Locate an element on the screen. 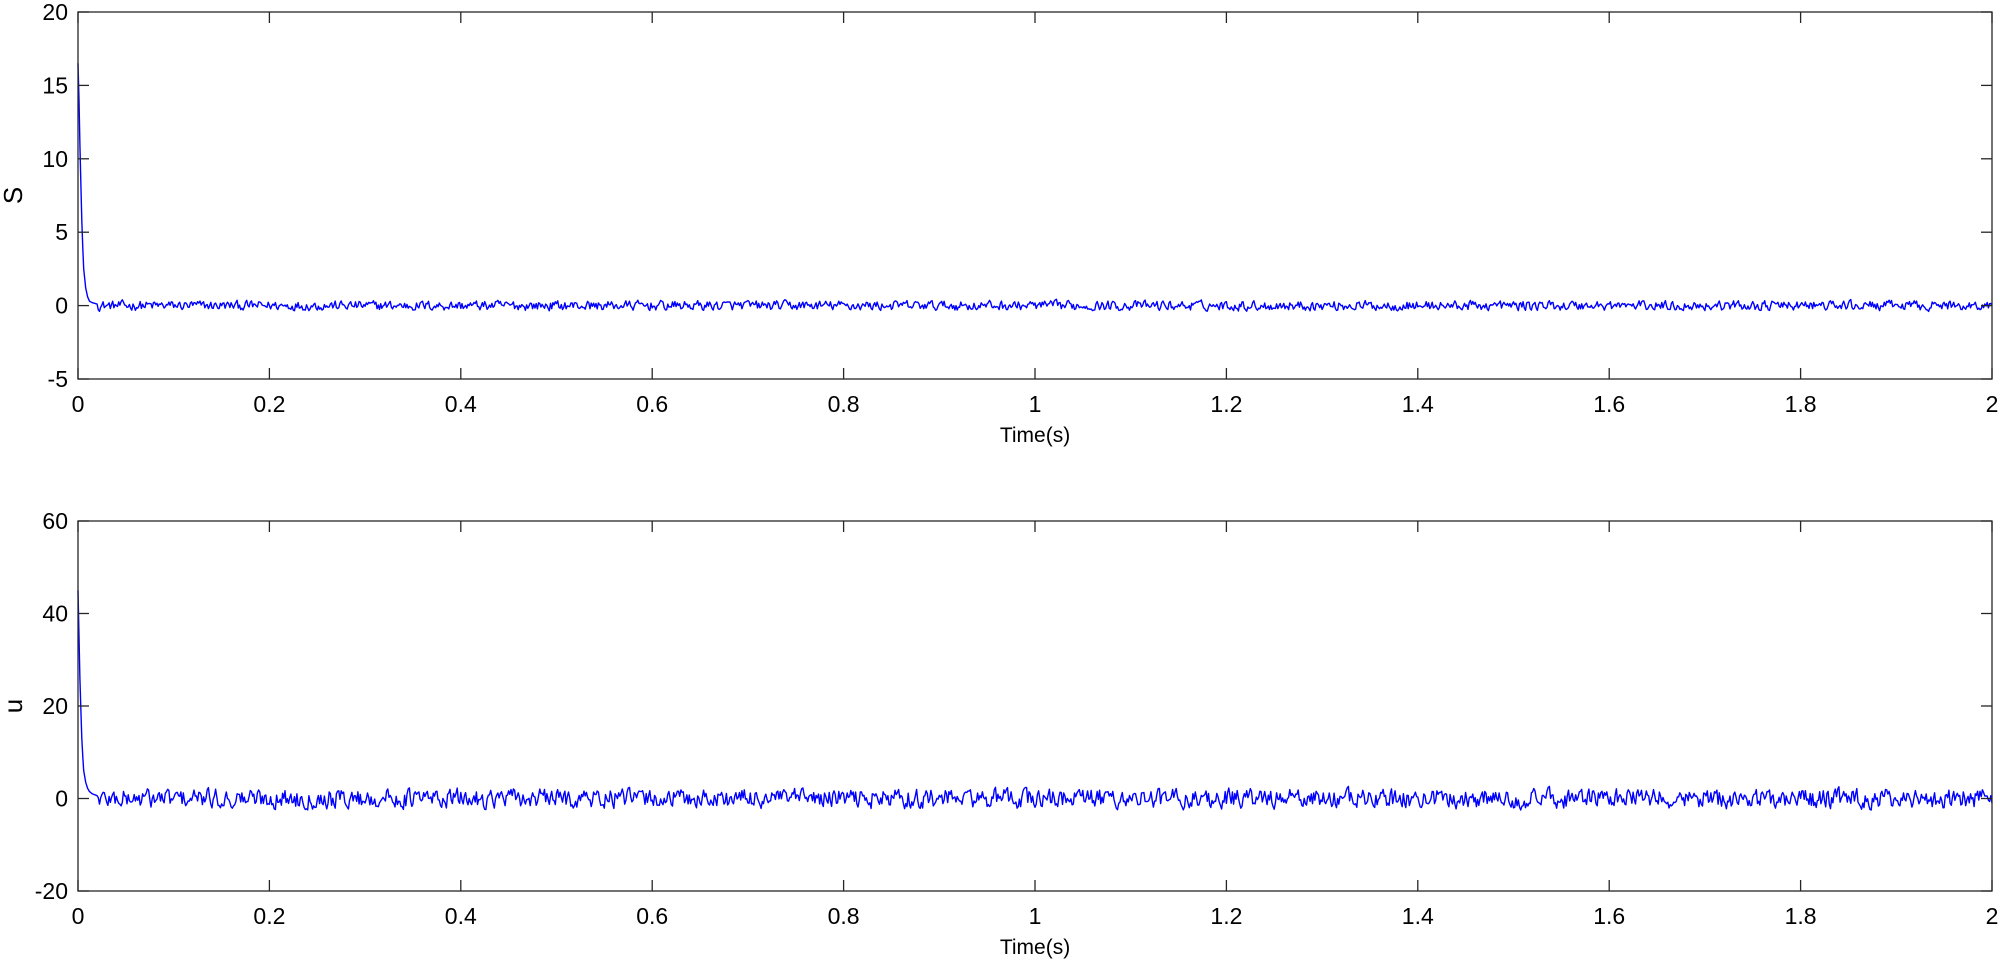  x-tick-label-u-8: 1.6 is located at coordinates (1609, 916).